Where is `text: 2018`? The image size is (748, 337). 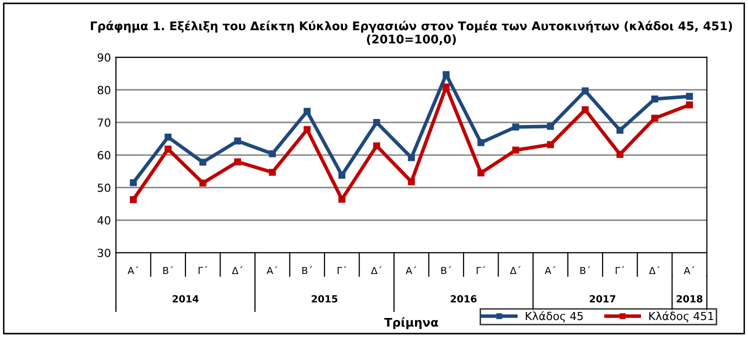
text: 2018 is located at coordinates (689, 298).